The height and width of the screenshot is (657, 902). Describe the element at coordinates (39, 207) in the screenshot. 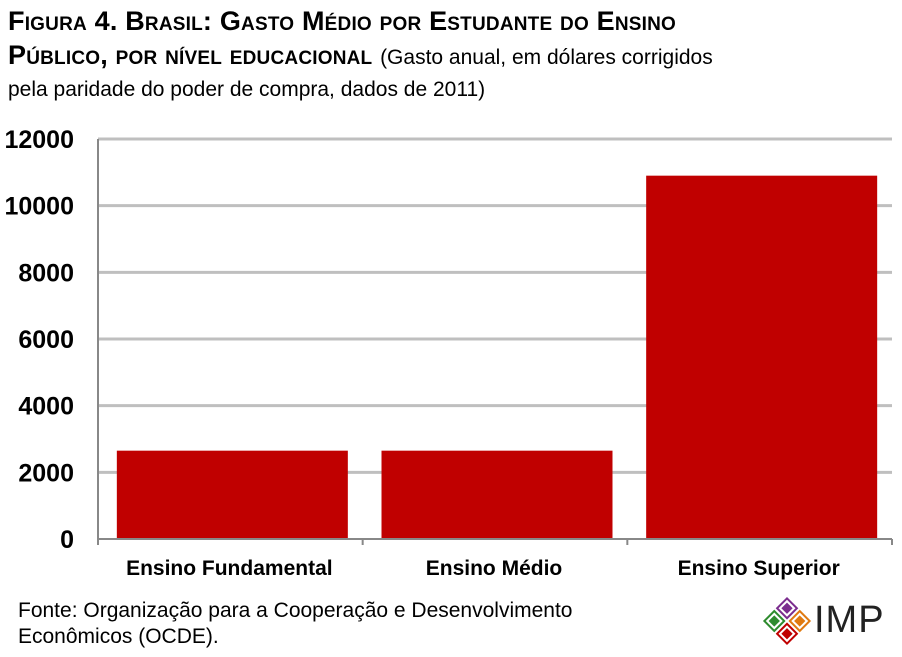

I see `y-tick-label: 10000` at that location.